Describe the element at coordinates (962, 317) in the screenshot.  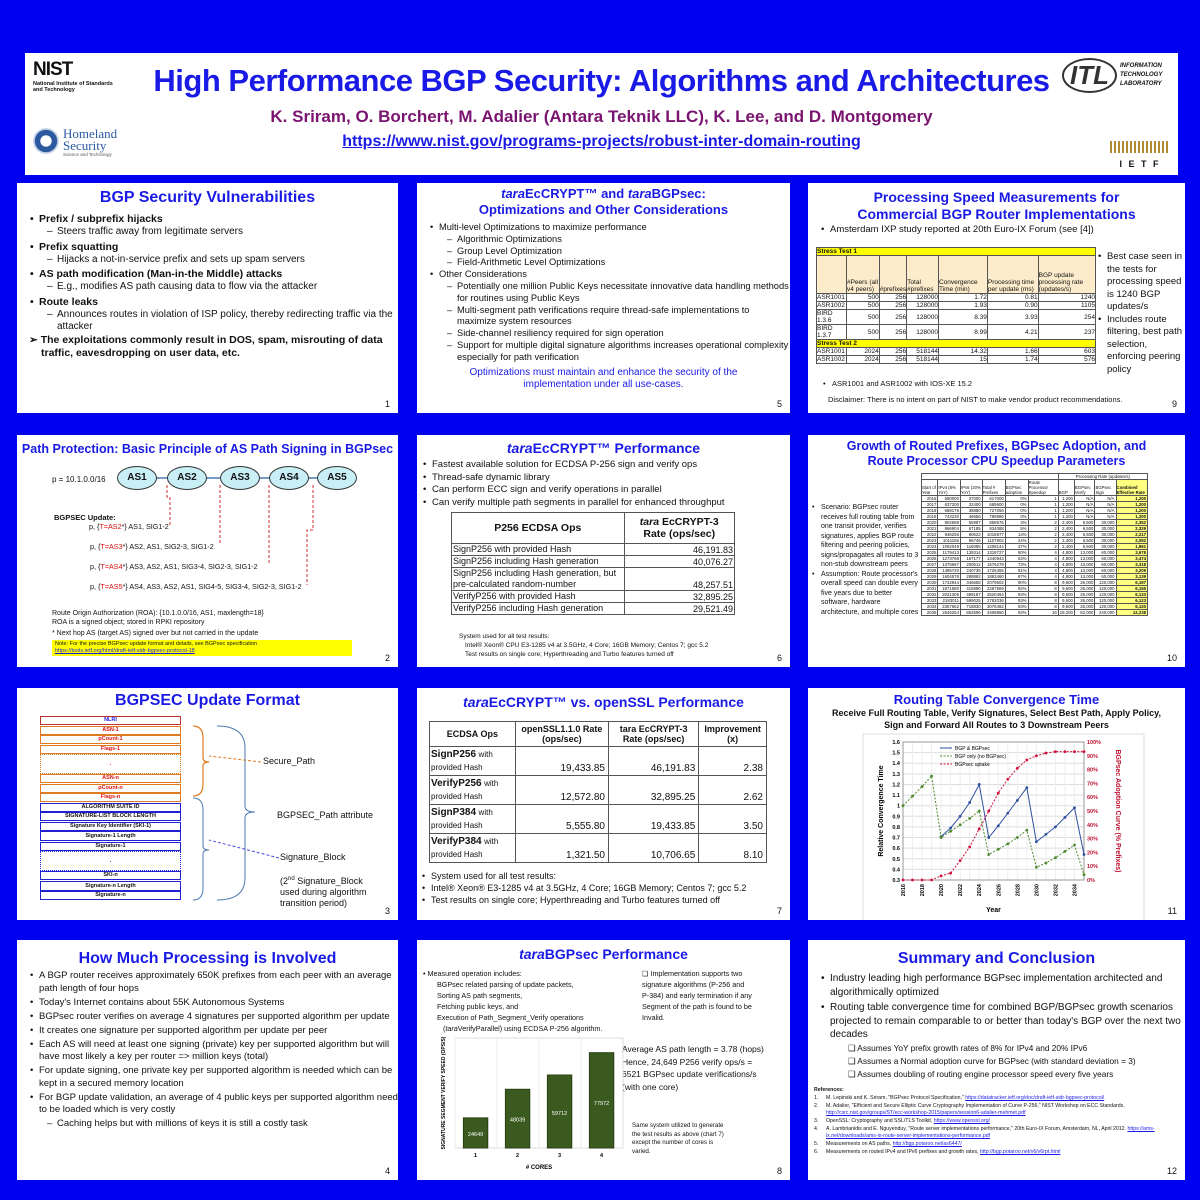
I see `table-cell: 8.39` at that location.